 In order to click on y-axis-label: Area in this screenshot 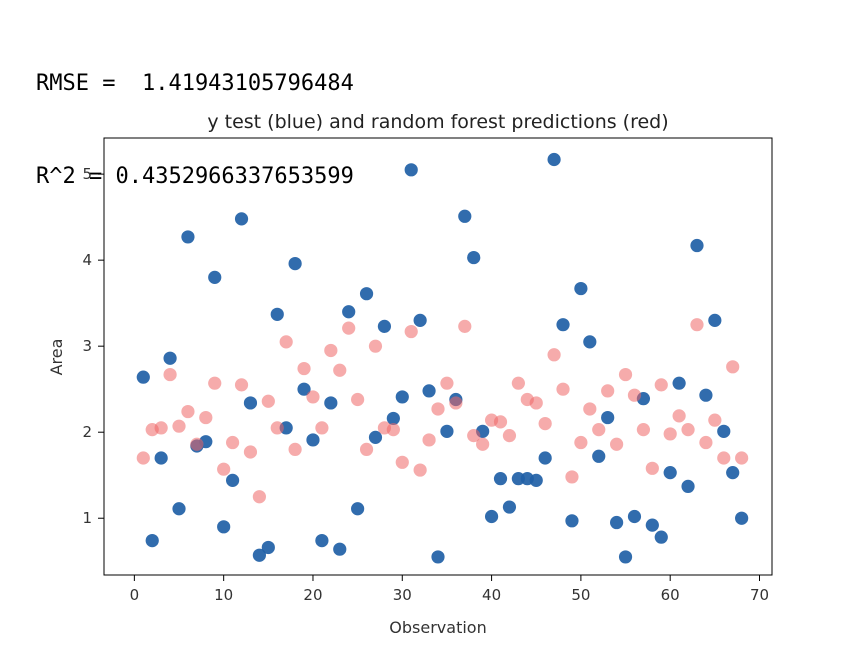, I will do `click(56, 357)`.